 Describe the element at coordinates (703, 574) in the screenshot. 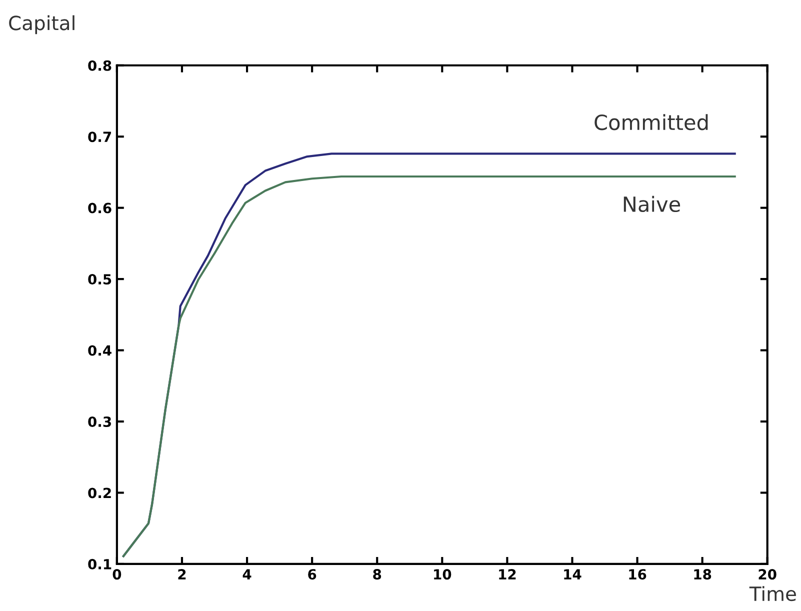

I see `x-tick-label: 18` at that location.